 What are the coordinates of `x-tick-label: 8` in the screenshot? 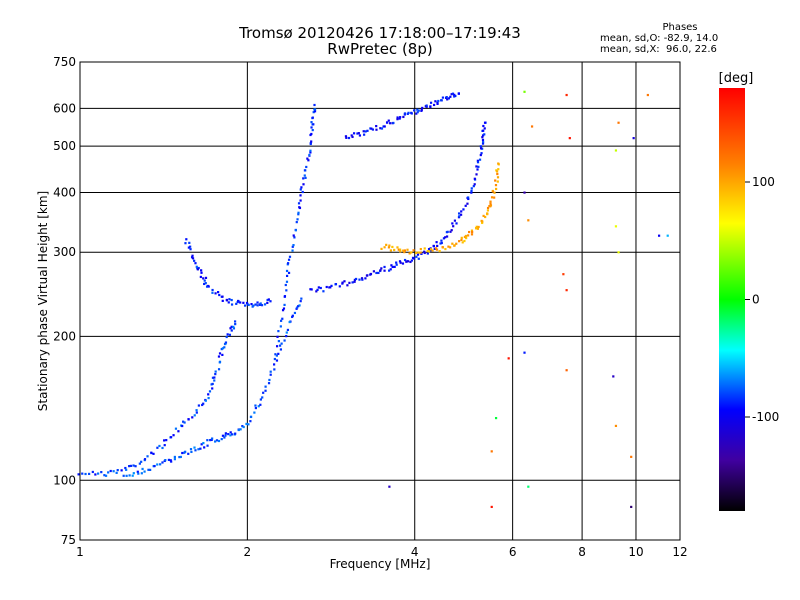 It's located at (582, 552).